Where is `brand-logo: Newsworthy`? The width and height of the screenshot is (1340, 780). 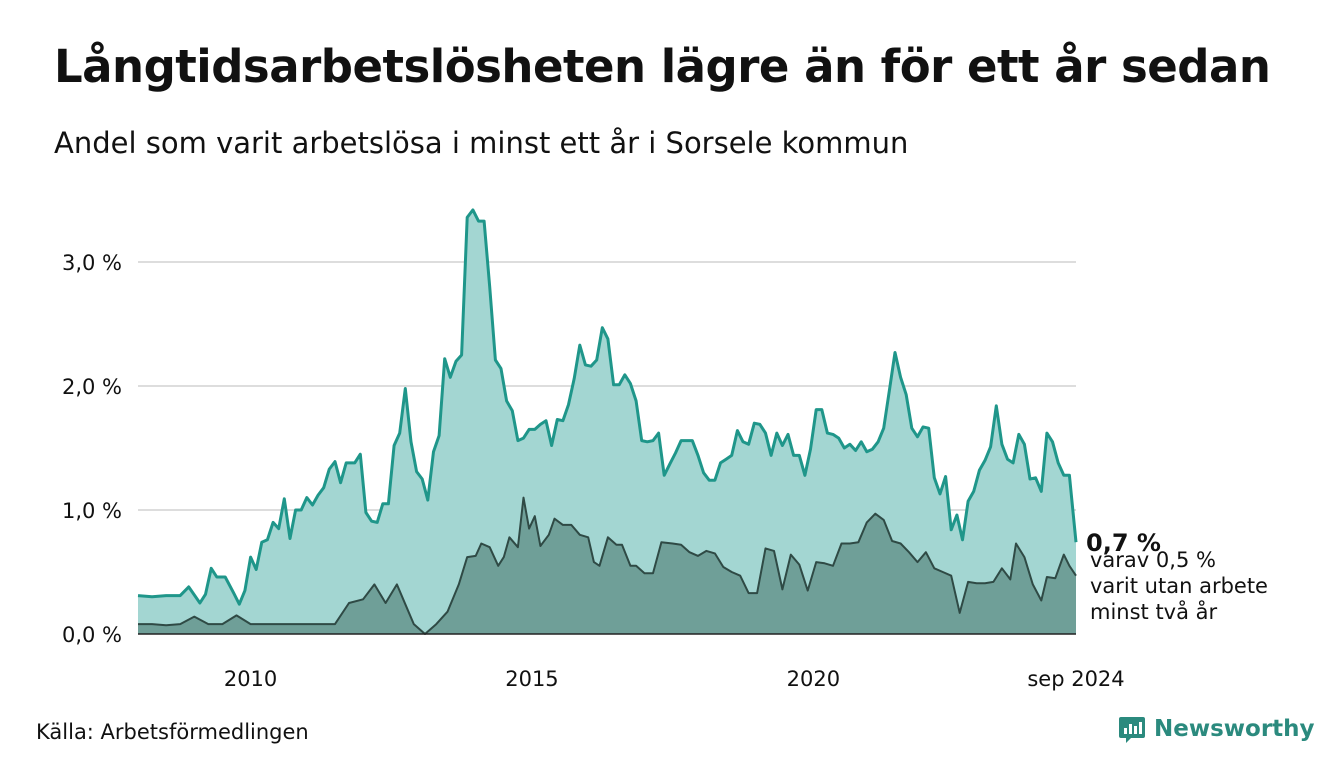 brand-logo: Newsworthy is located at coordinates (1216, 729).